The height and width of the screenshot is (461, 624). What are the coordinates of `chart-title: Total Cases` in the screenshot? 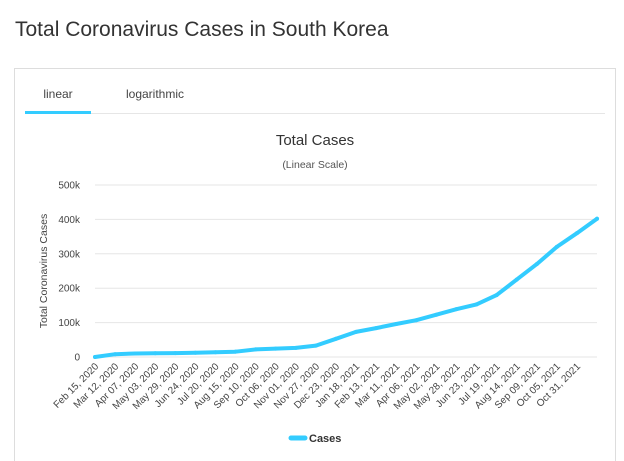 It's located at (315, 140).